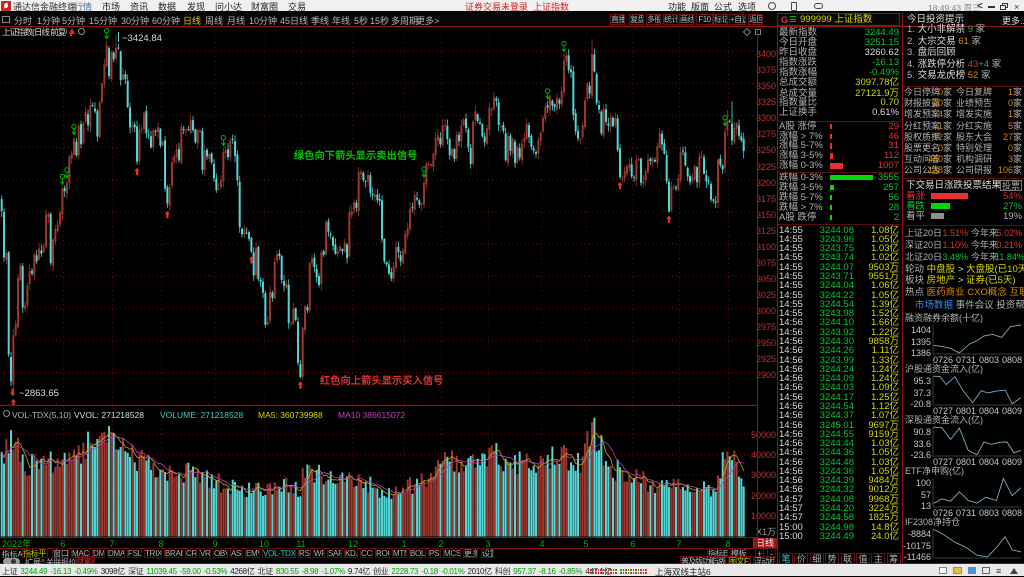 The width and height of the screenshot is (1024, 577). I want to click on svg-text: ~2863.65, so click(39, 393).